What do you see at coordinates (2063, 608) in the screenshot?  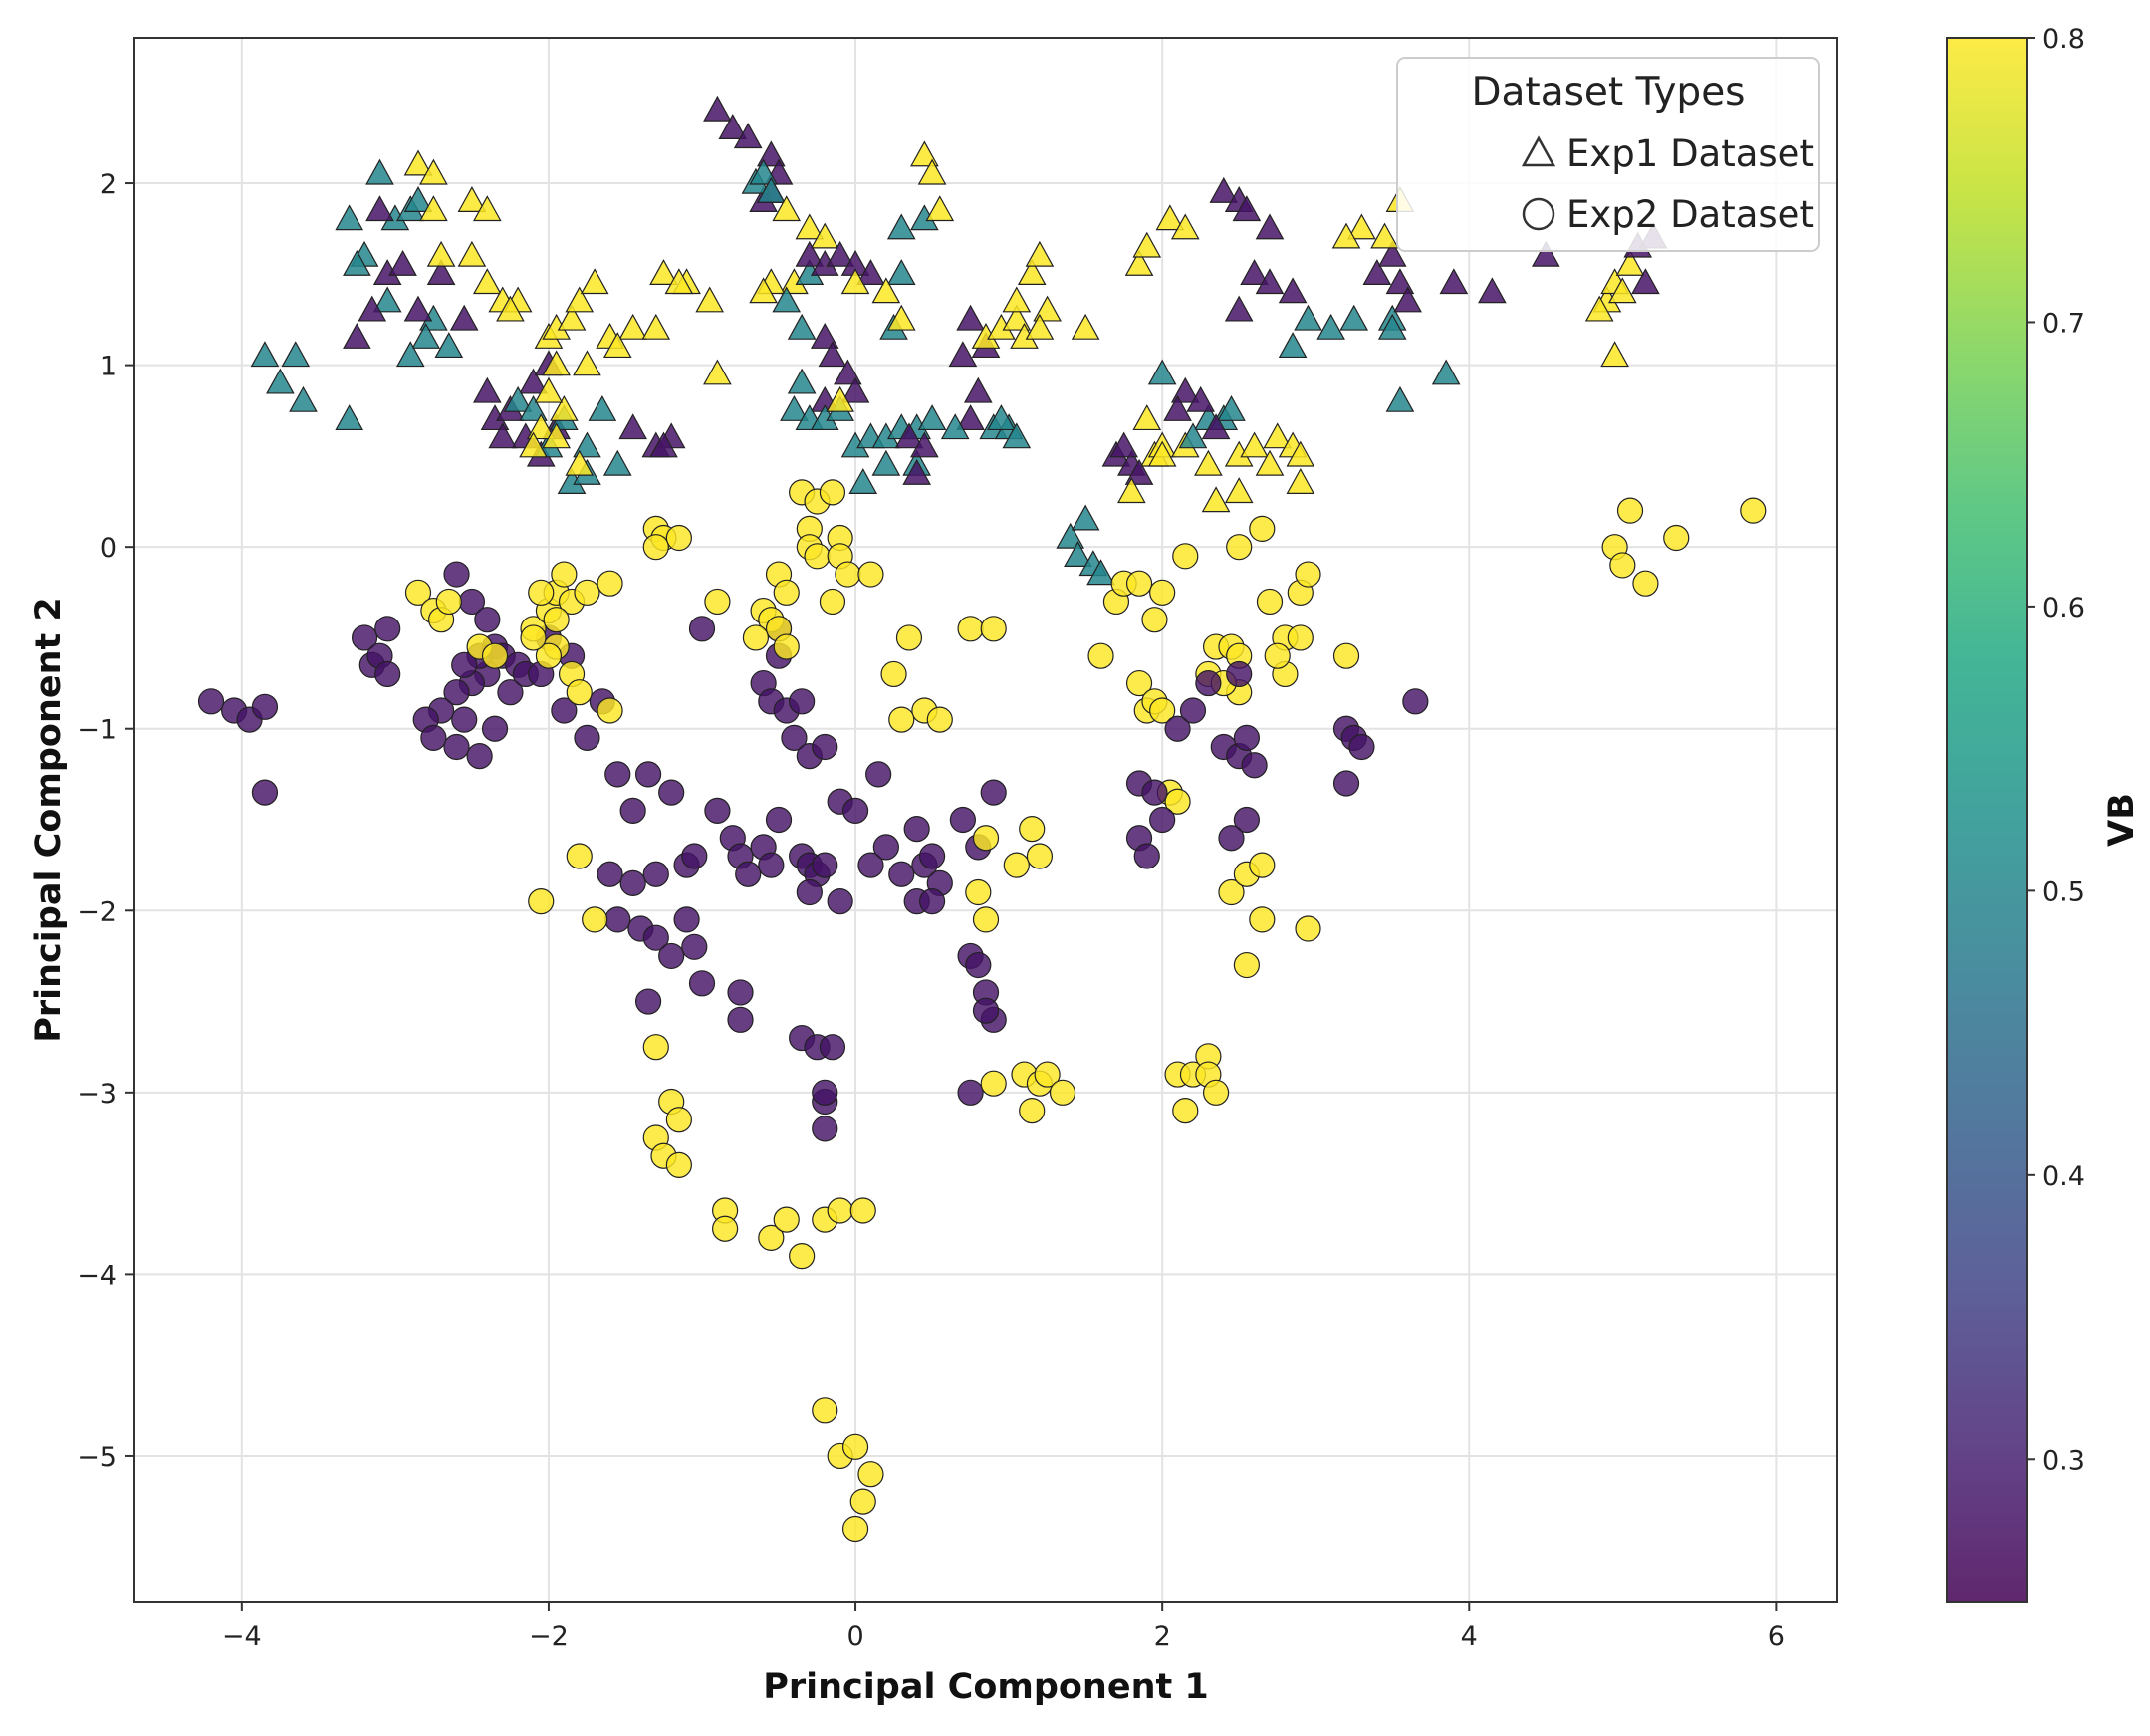 I see `colorbar-tick-label-3: 0.6` at bounding box center [2063, 608].